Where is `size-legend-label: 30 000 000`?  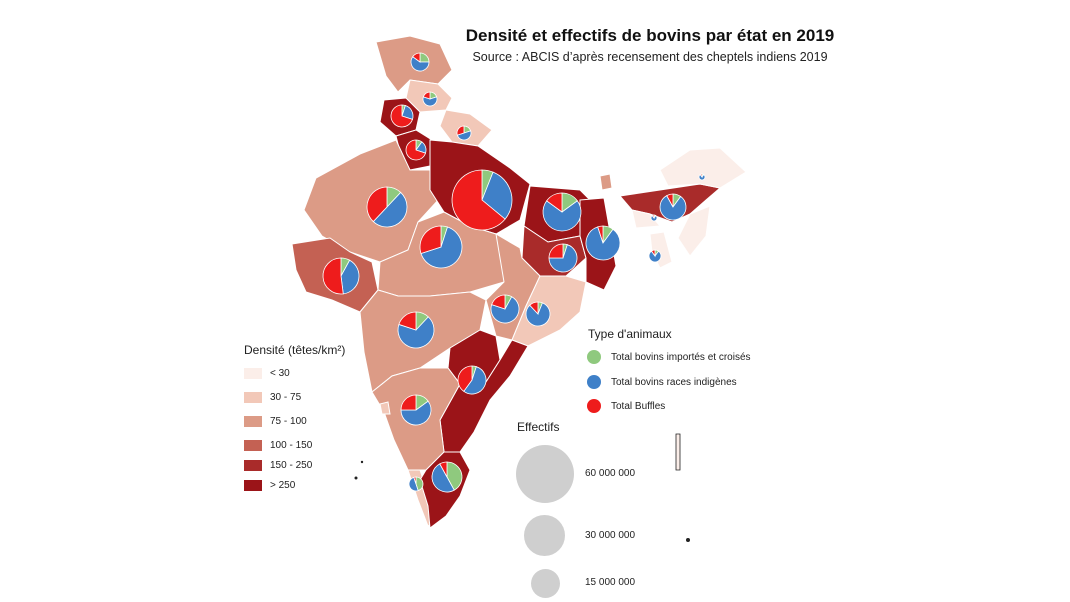
size-legend-label: 30 000 000 is located at coordinates (610, 535).